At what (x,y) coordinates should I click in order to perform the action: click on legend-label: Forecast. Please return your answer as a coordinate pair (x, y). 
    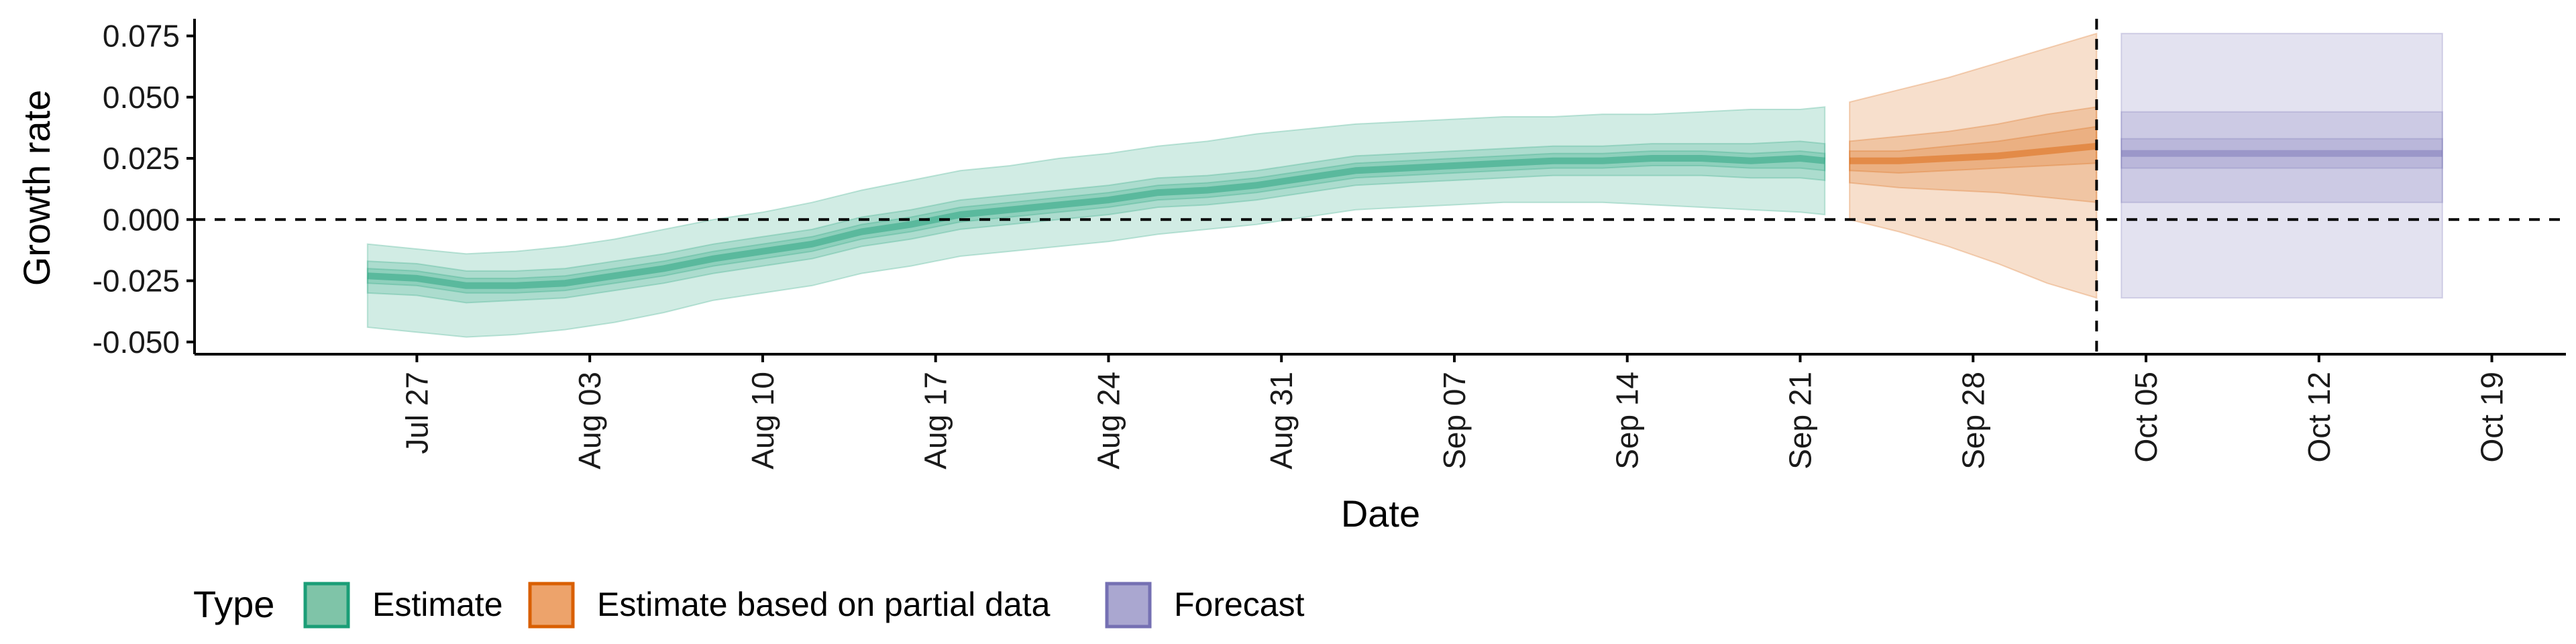
    Looking at the image, I should click on (1239, 604).